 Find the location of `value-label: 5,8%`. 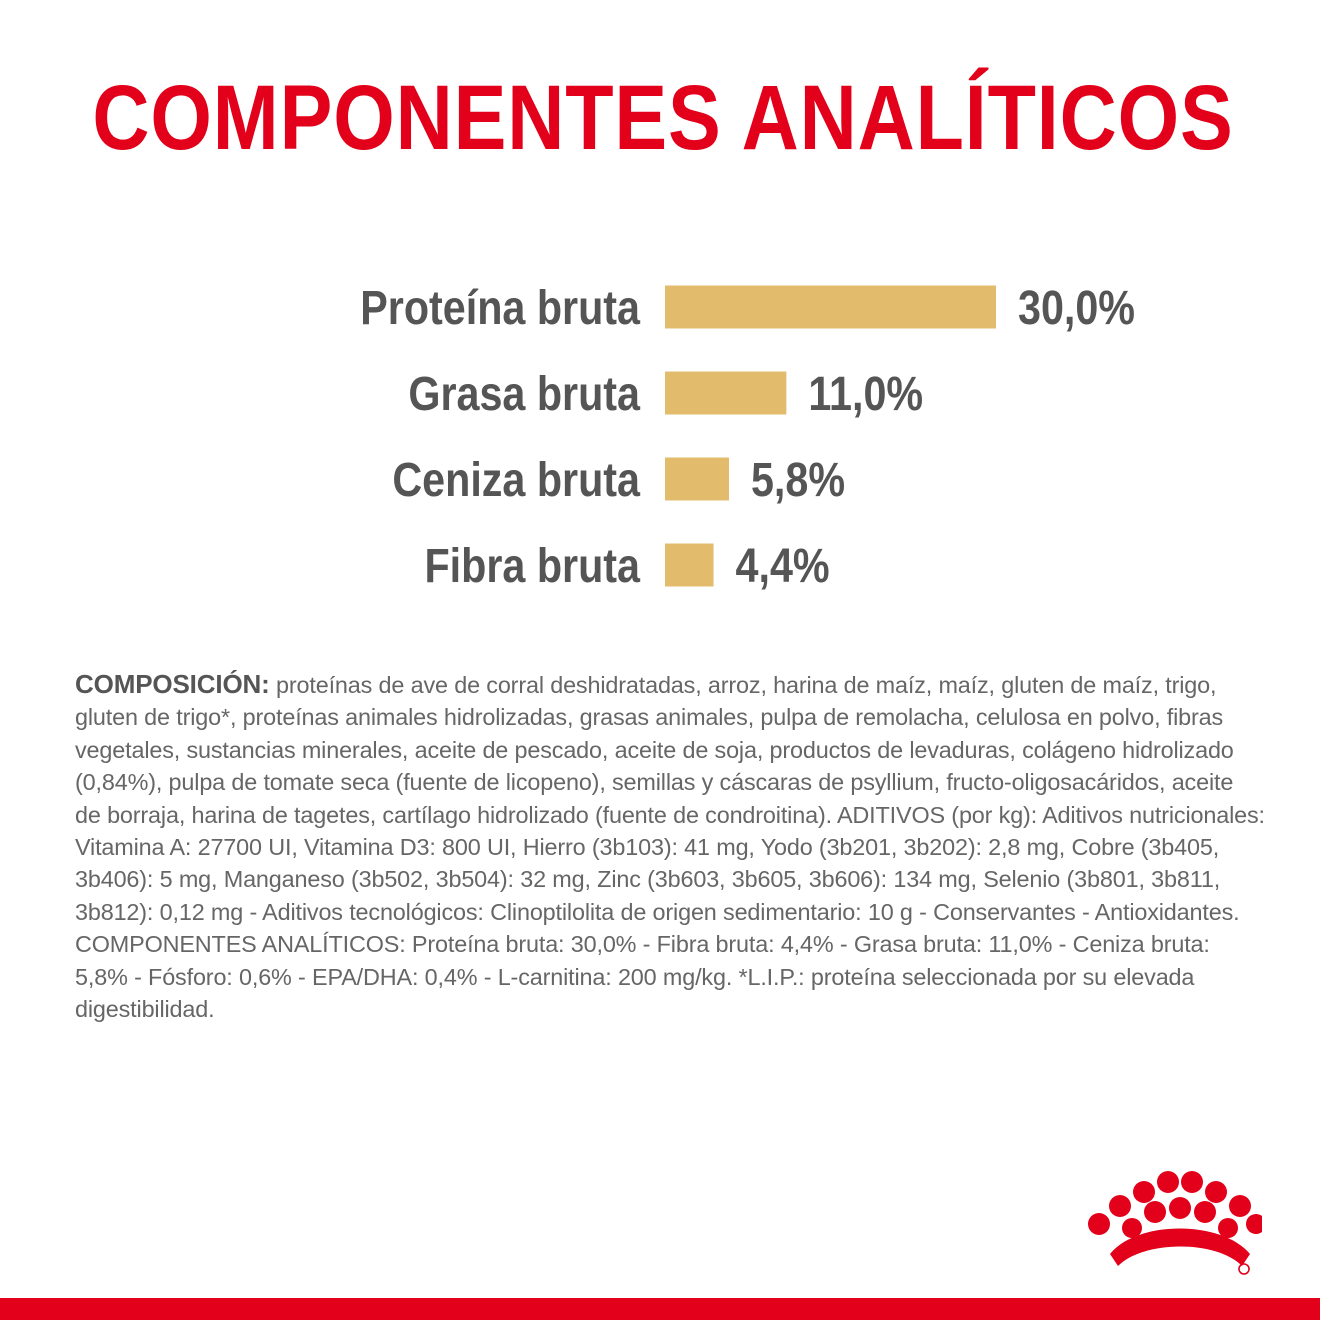

value-label: 5,8% is located at coordinates (798, 480).